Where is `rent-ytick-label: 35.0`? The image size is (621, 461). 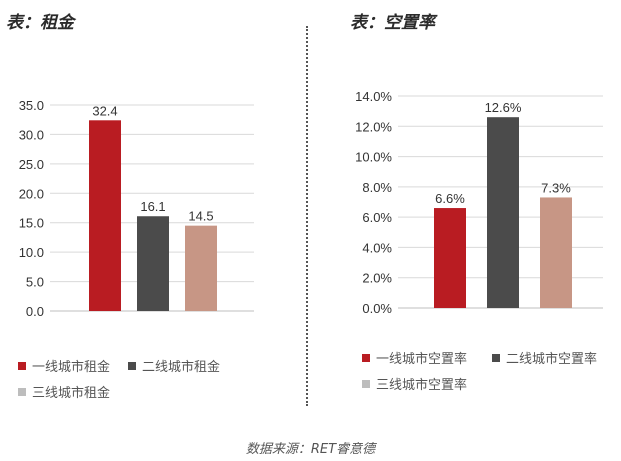 rent-ytick-label: 35.0 is located at coordinates (31, 105).